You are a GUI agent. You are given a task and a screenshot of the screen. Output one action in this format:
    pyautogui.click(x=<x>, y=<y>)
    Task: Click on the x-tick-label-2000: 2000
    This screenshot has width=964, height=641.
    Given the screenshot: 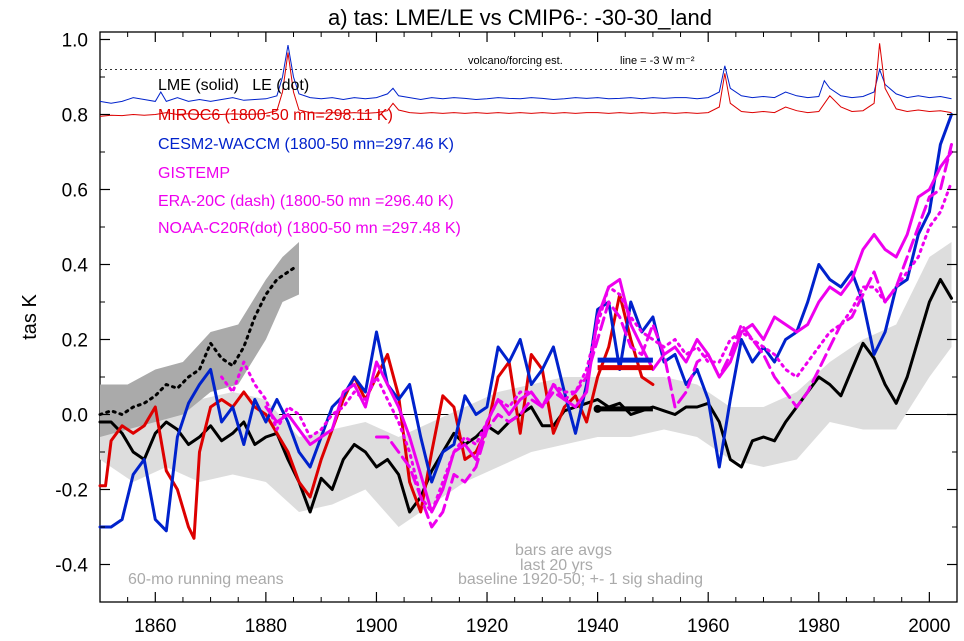 What is the action you would take?
    pyautogui.click(x=929, y=626)
    